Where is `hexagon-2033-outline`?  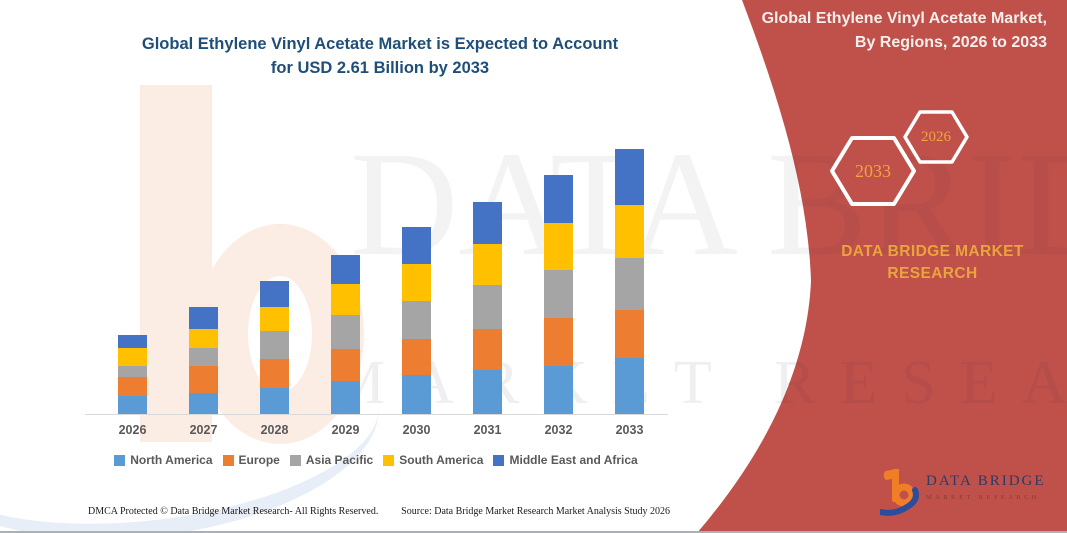
hexagon-2033-outline is located at coordinates (873, 171).